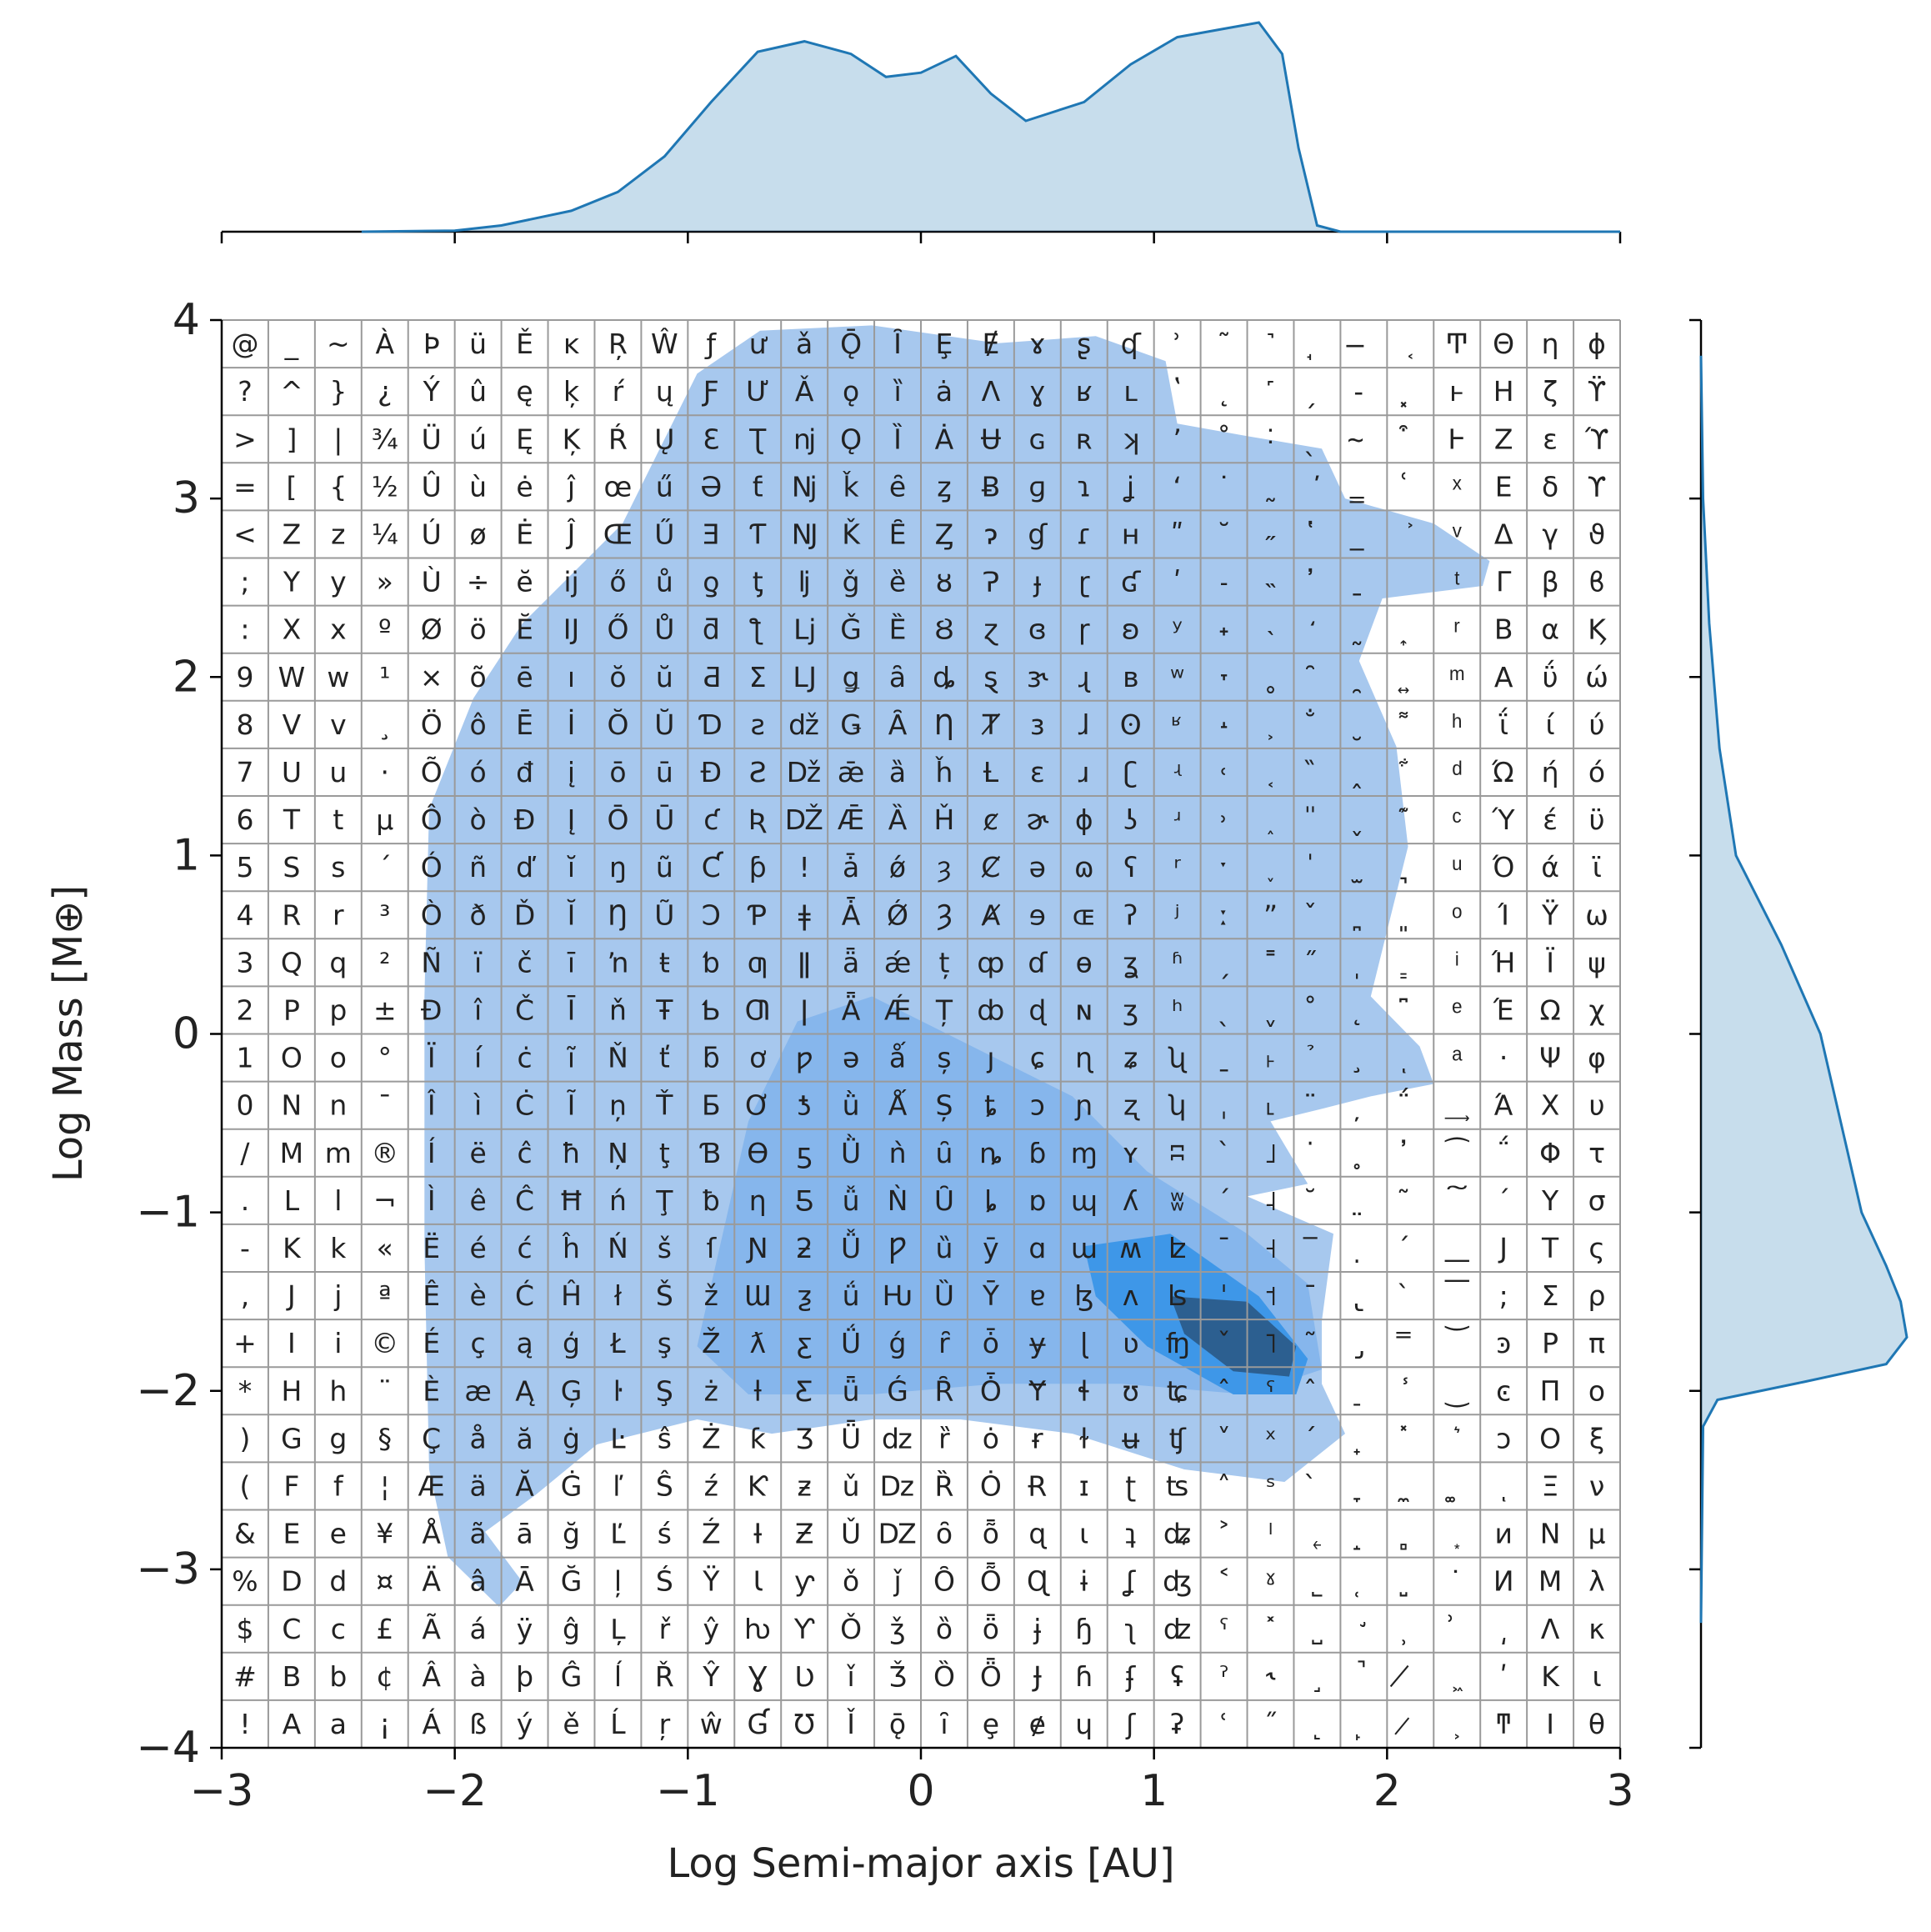  What do you see at coordinates (897, 867) in the screenshot?
I see `glyph: ǿ` at bounding box center [897, 867].